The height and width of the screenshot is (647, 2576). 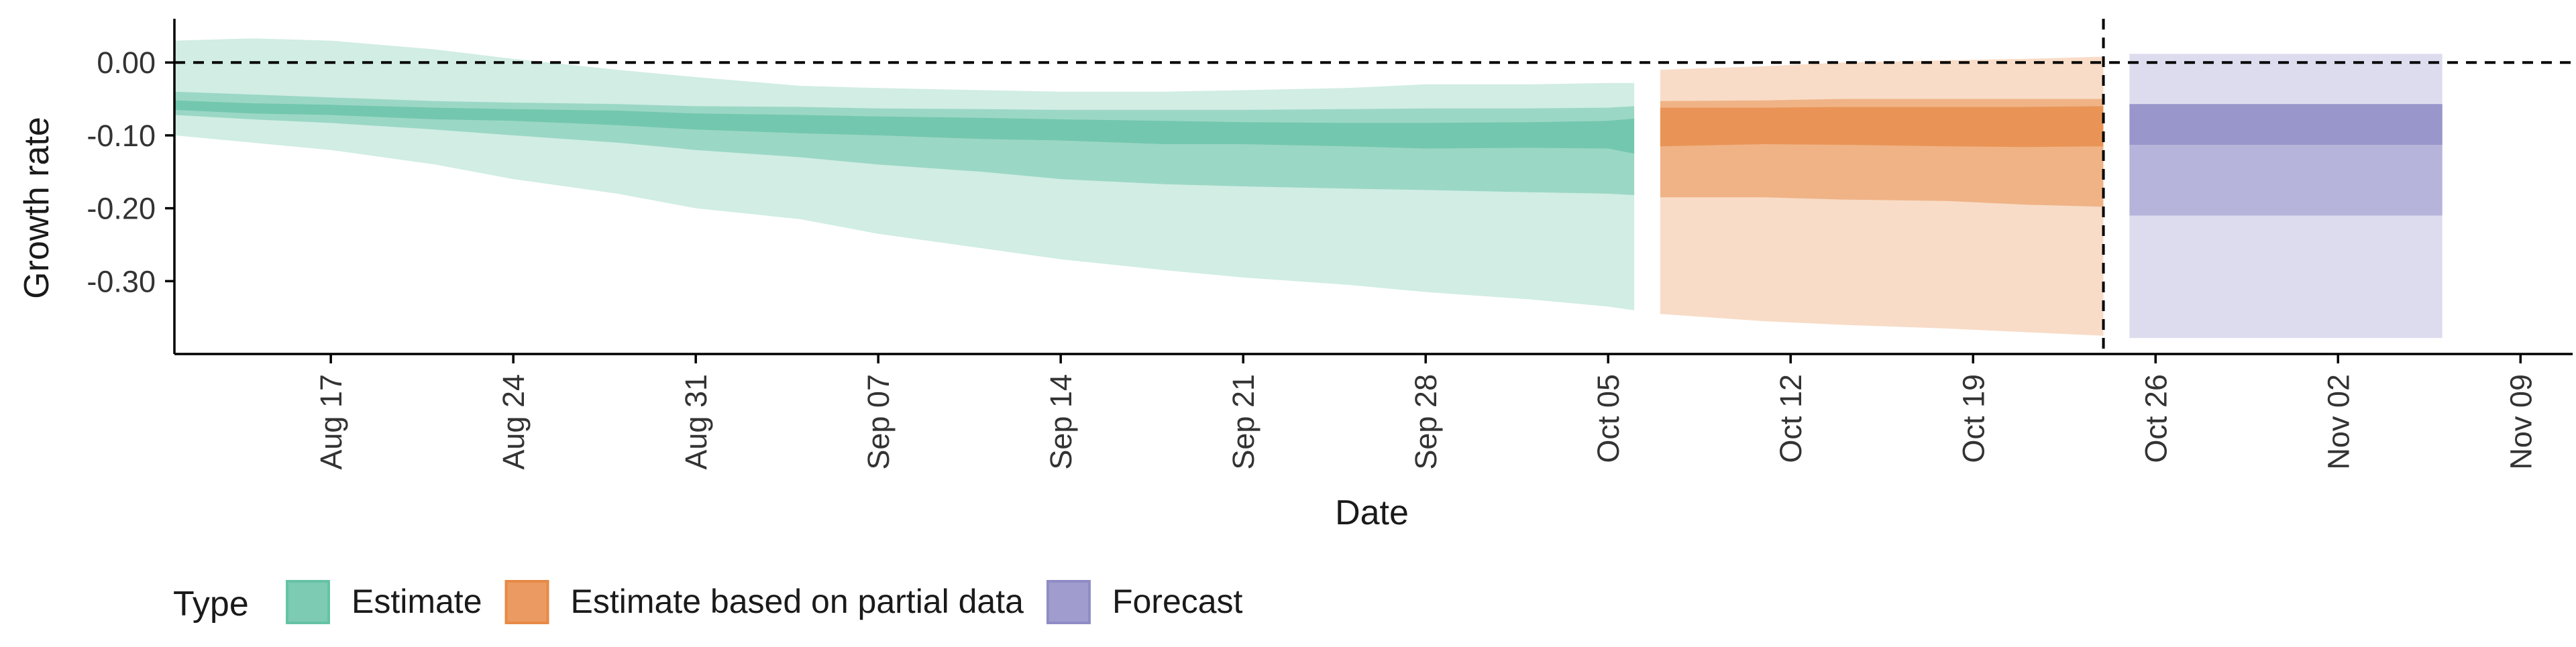 I want to click on legend-label-0: Estimate, so click(x=417, y=602).